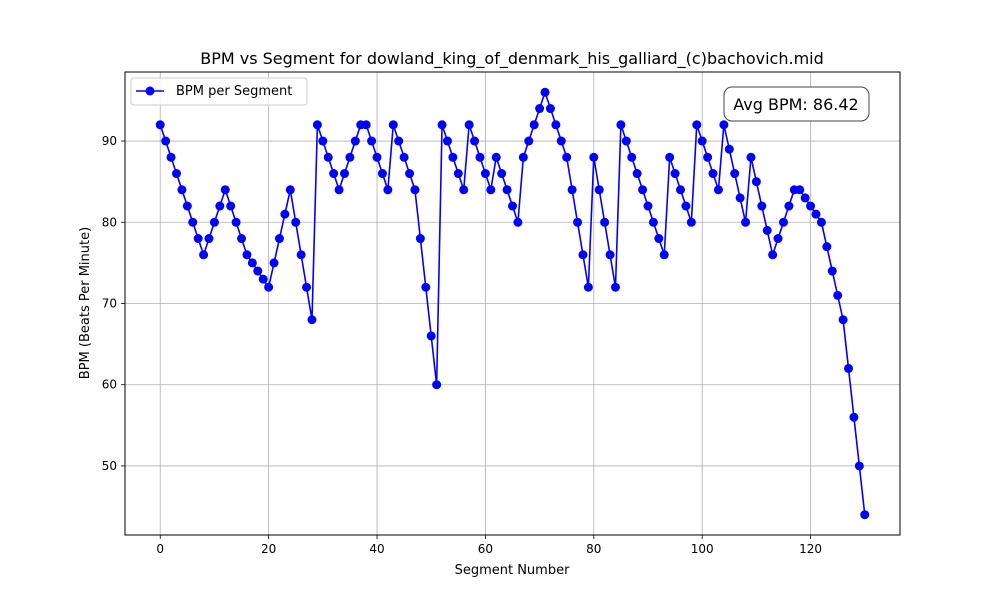 This screenshot has width=1000, height=600. What do you see at coordinates (85, 303) in the screenshot?
I see `y-axis-label: BPM (Beats Per Minute)` at bounding box center [85, 303].